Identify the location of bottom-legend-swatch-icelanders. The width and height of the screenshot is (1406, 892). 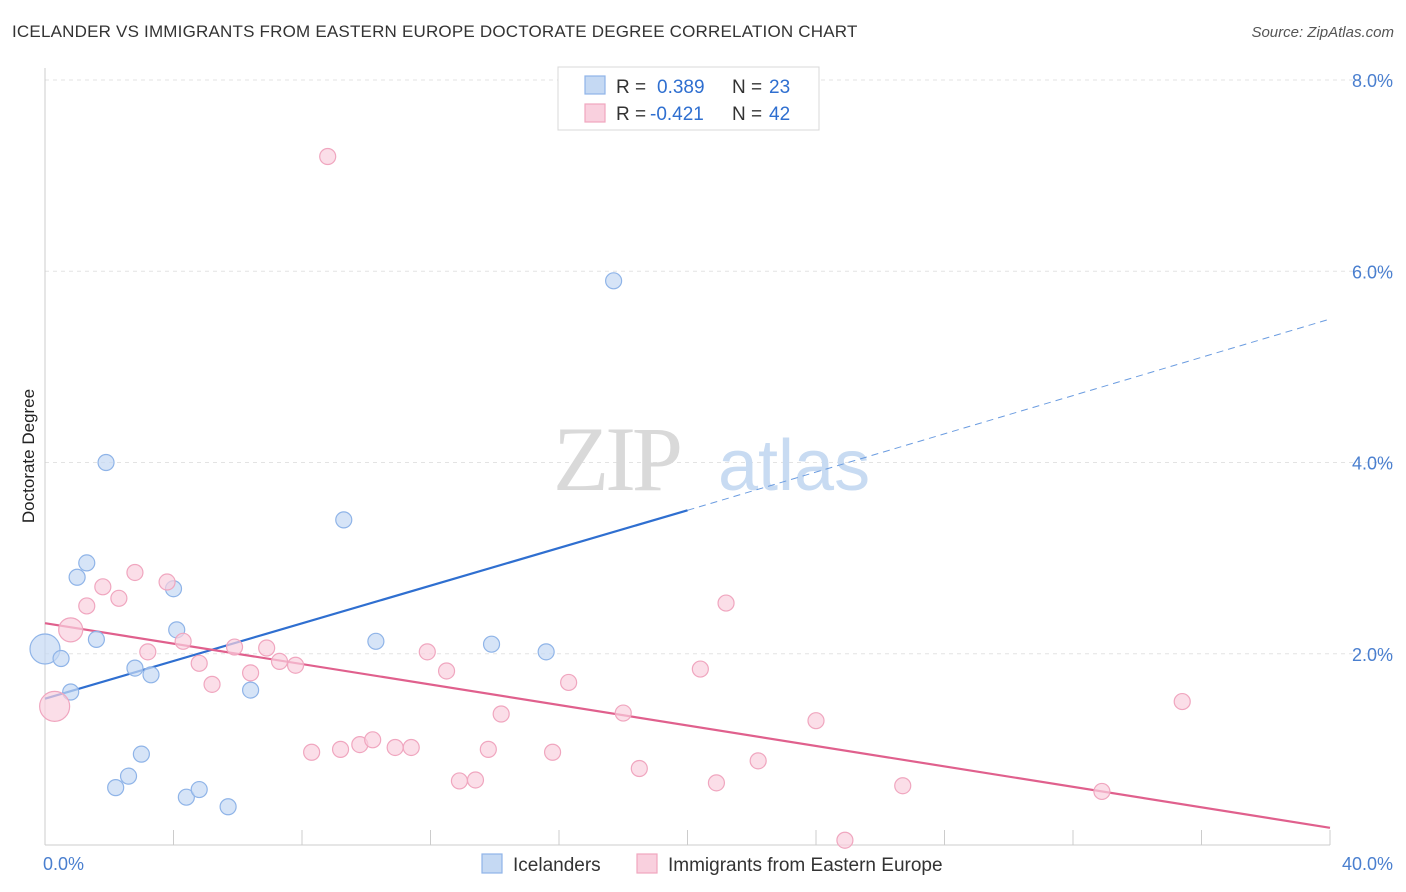
(492, 863).